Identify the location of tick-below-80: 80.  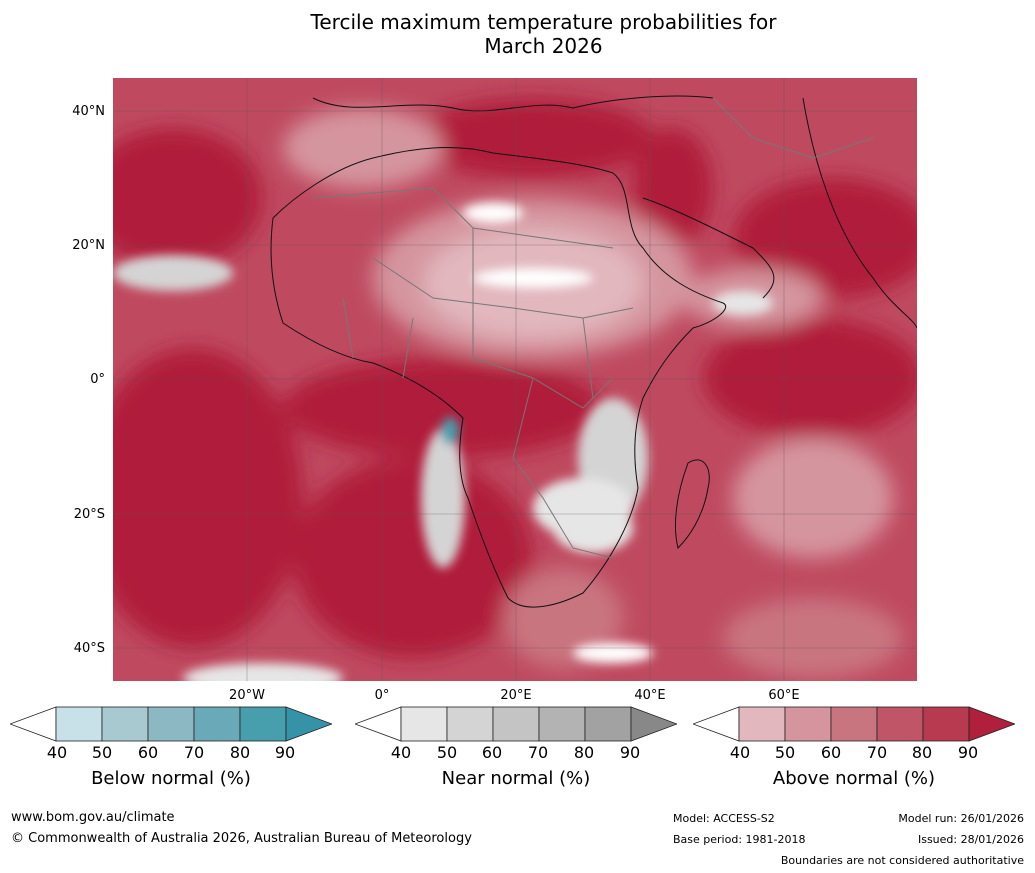
(240, 752).